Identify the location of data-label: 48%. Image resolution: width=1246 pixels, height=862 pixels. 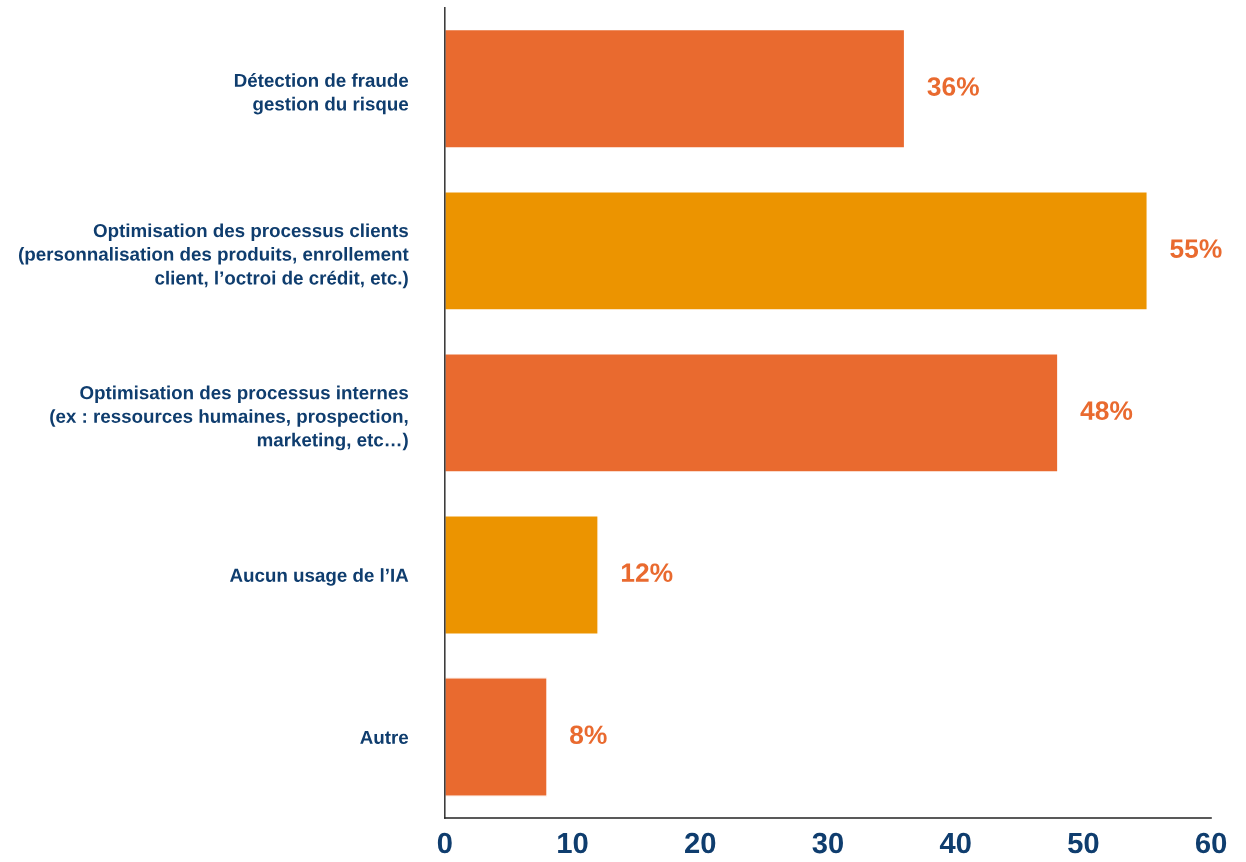
(1106, 410).